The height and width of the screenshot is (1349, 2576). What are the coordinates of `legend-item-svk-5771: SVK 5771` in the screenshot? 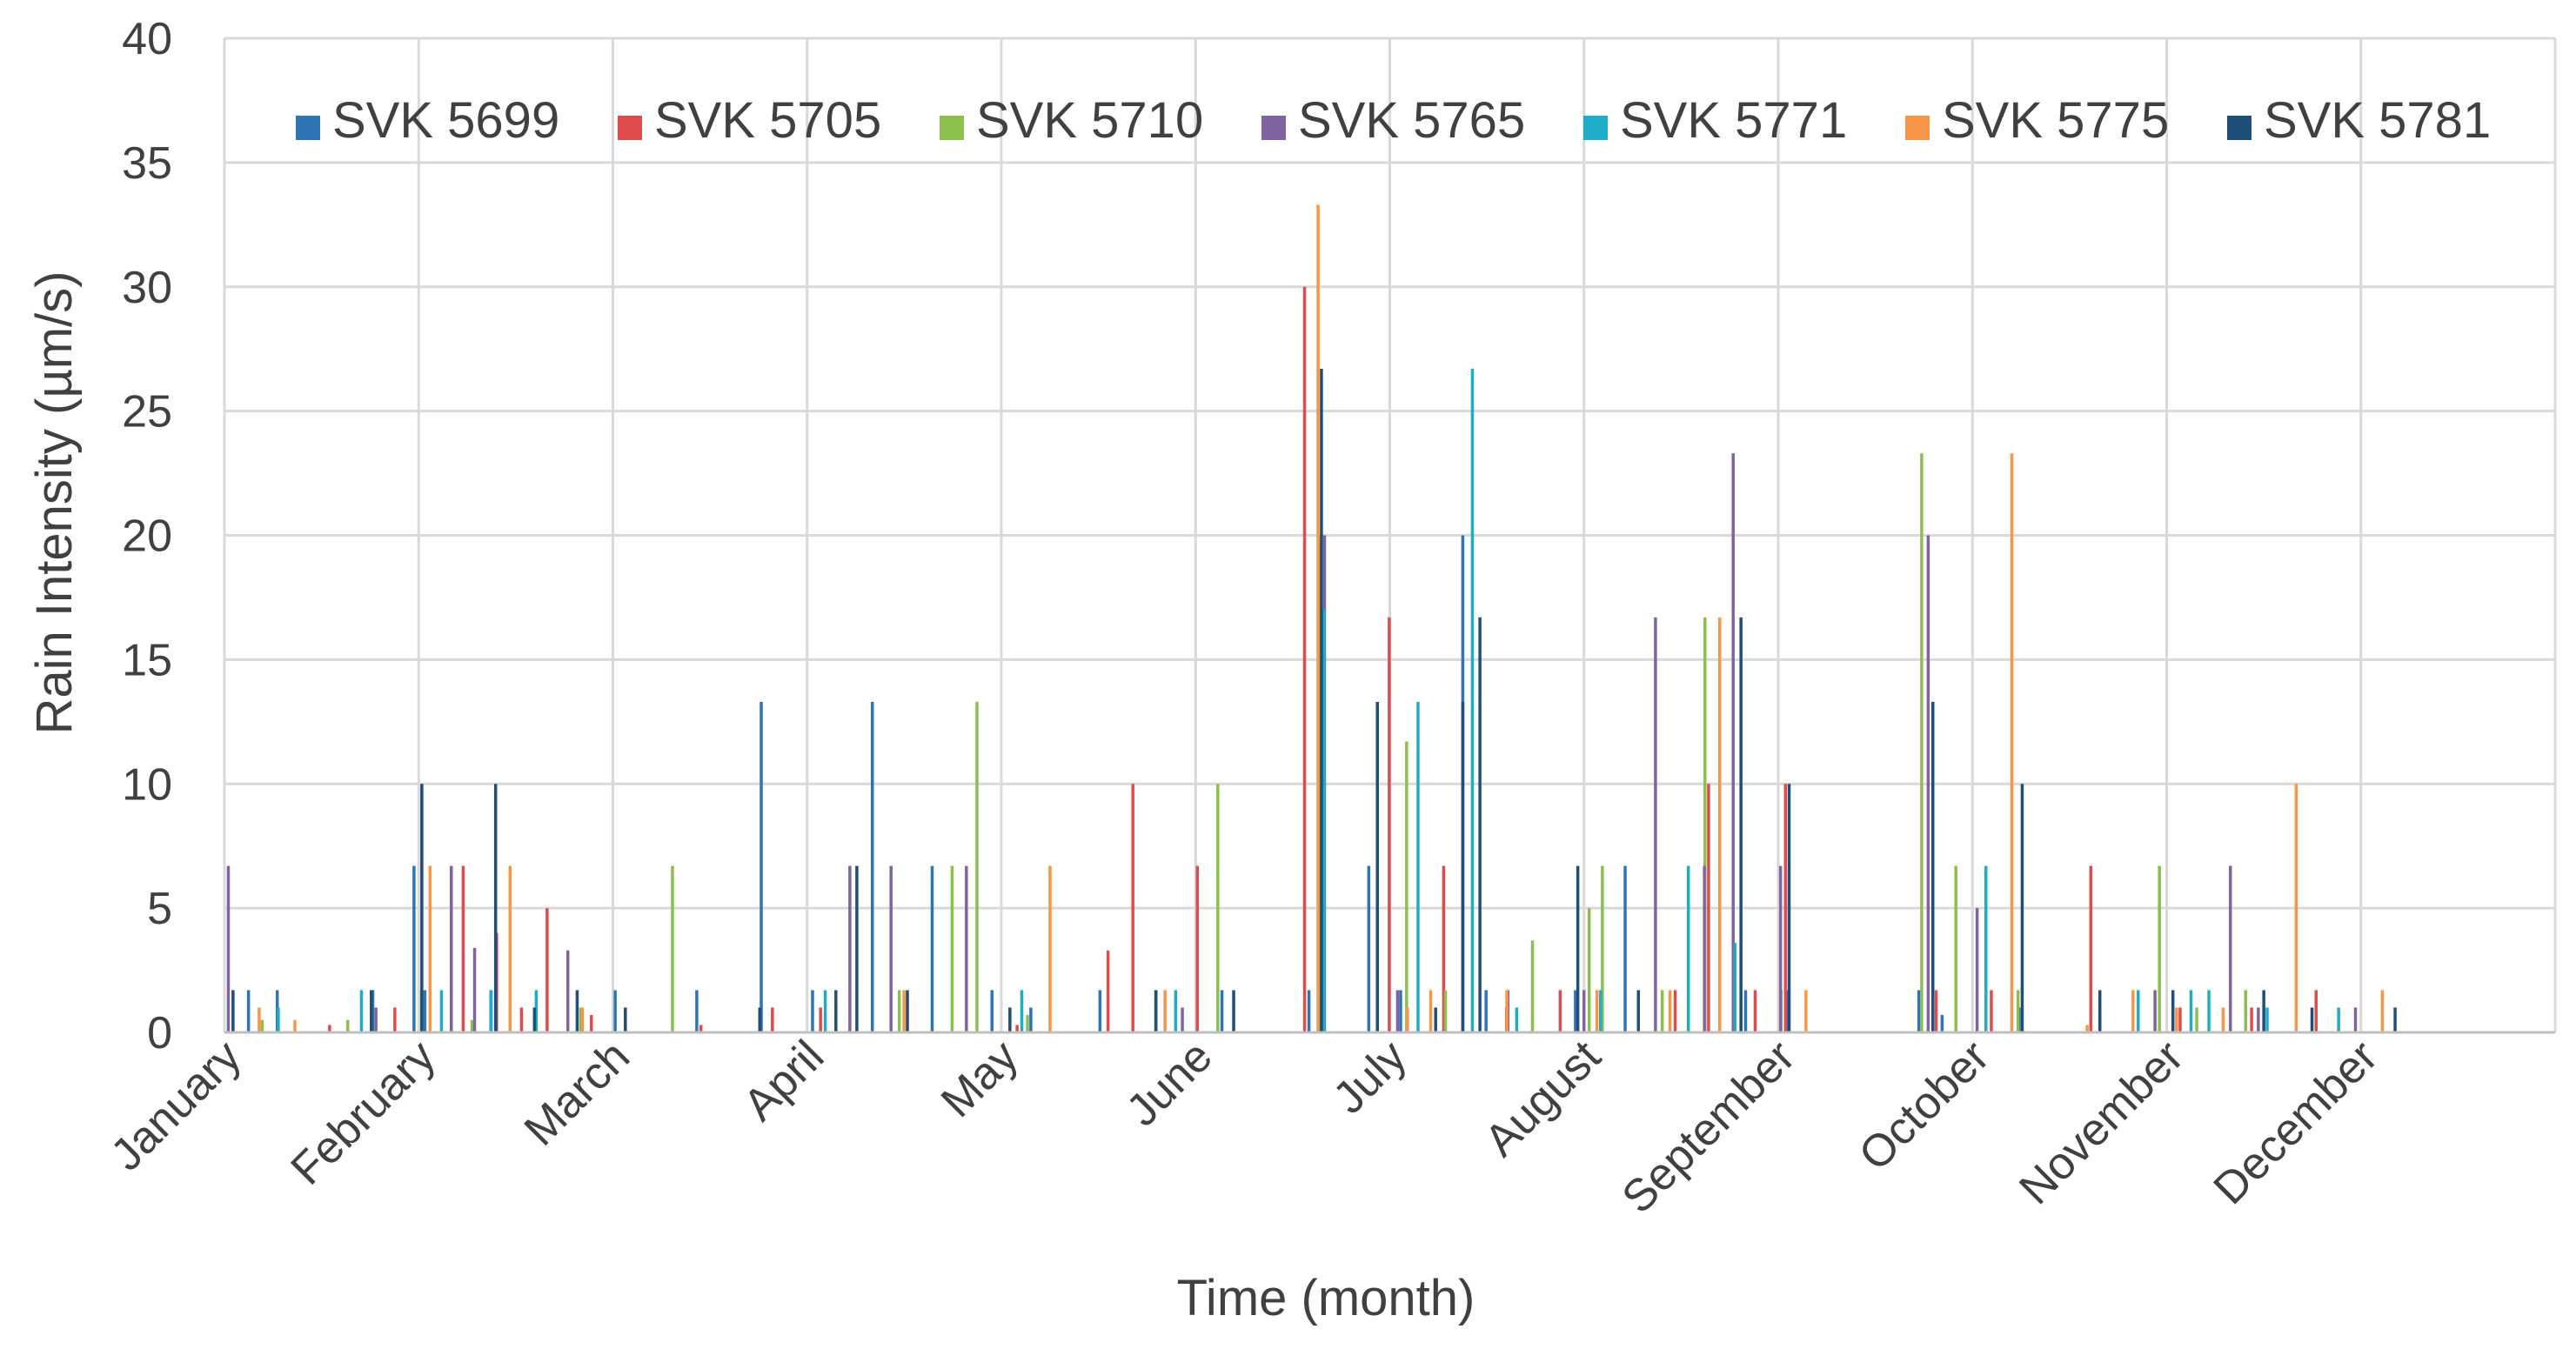 It's located at (1715, 120).